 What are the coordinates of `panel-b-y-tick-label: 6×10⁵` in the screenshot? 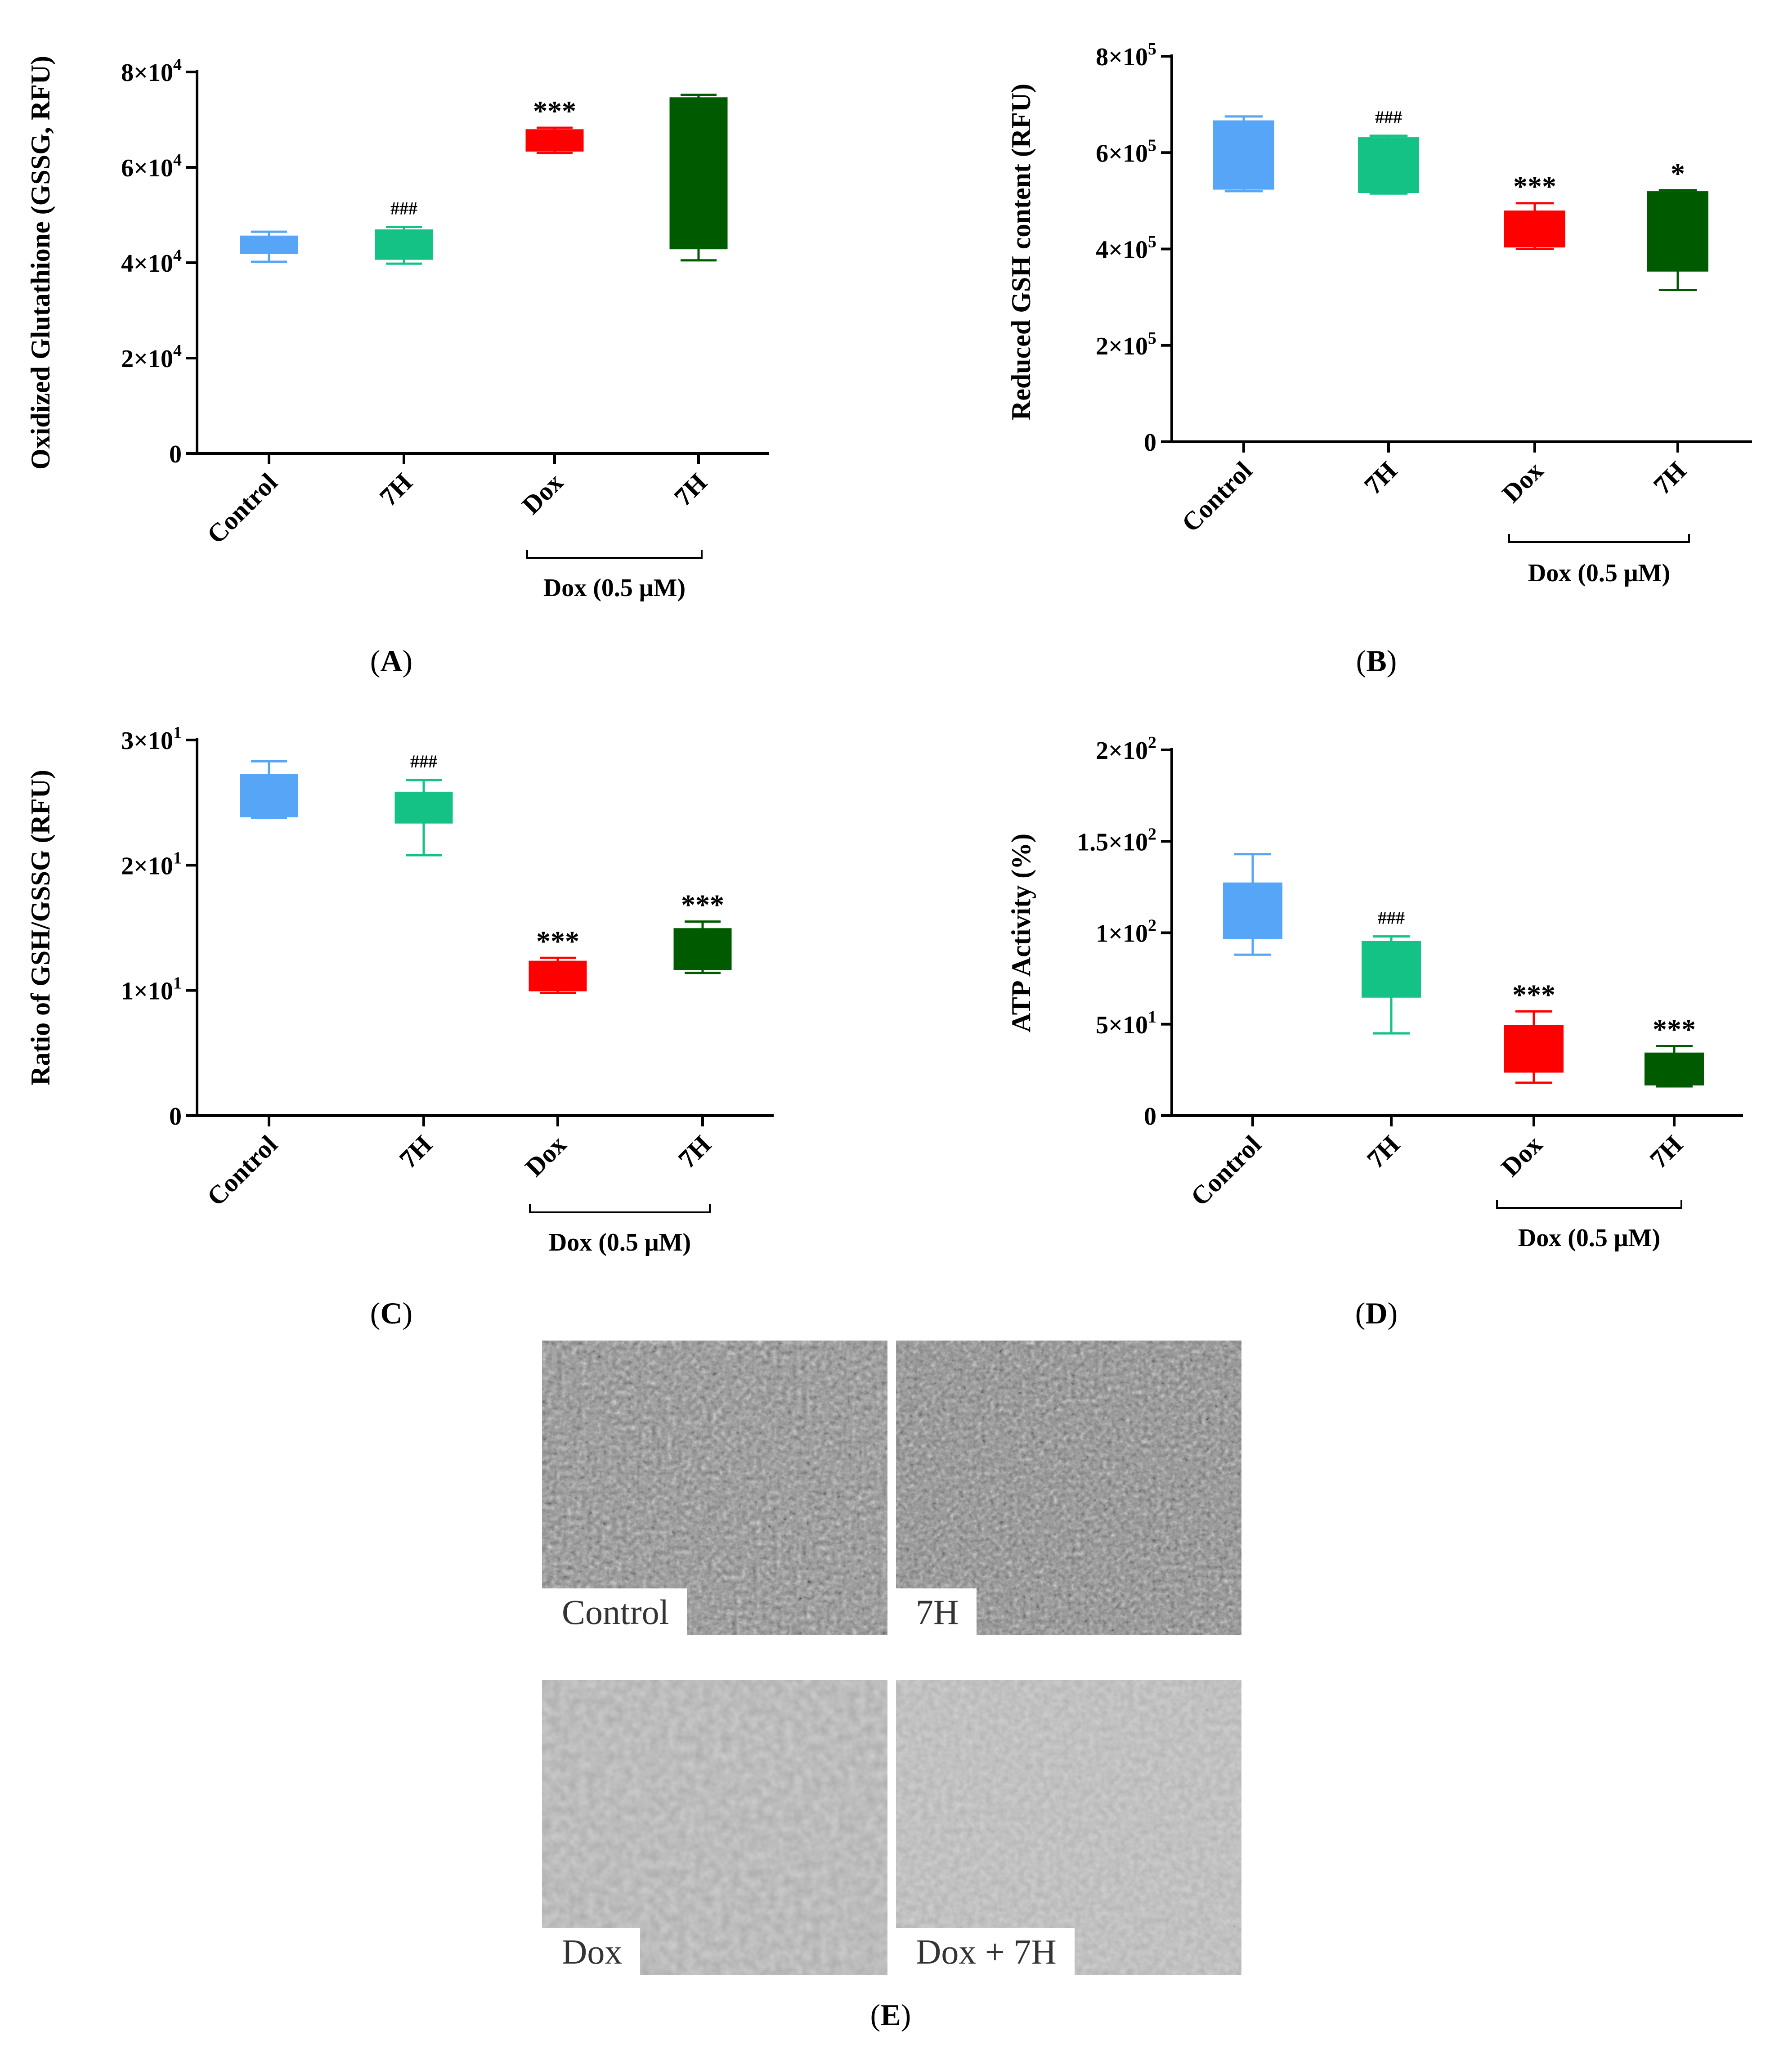 It's located at (1126, 151).